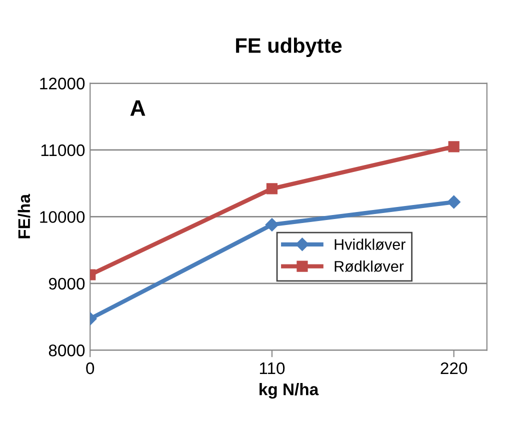 This screenshot has height=427, width=512. I want to click on y-tick-label: 9000, so click(66, 284).